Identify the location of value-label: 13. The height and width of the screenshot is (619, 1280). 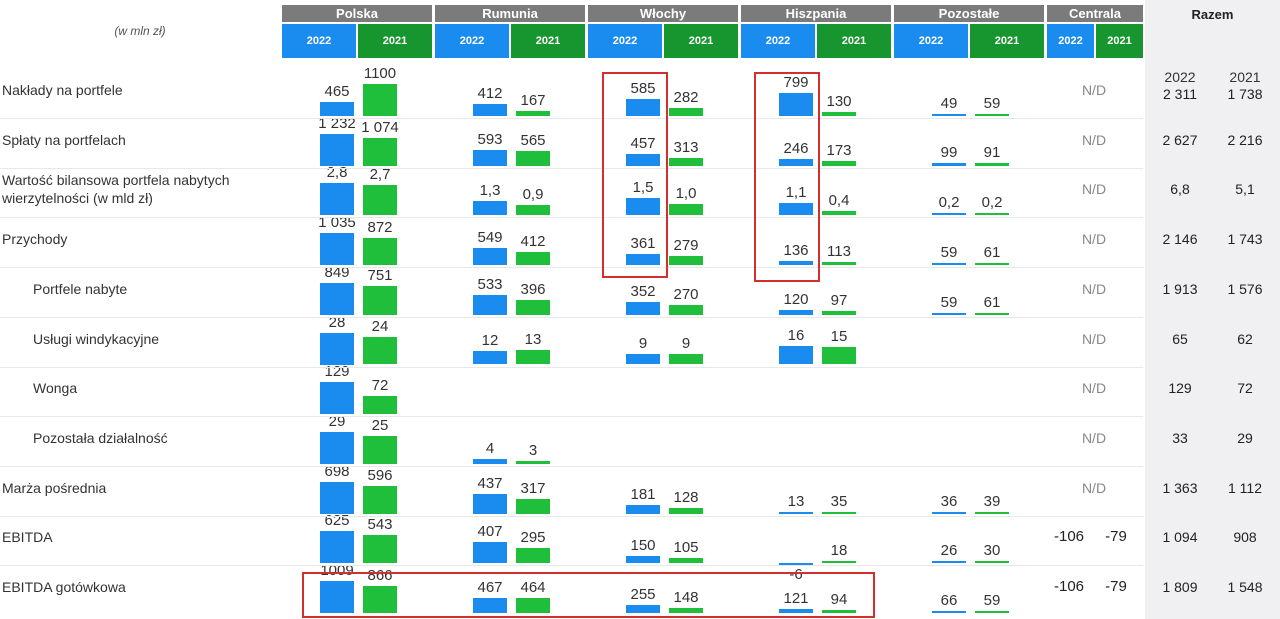
(533, 339).